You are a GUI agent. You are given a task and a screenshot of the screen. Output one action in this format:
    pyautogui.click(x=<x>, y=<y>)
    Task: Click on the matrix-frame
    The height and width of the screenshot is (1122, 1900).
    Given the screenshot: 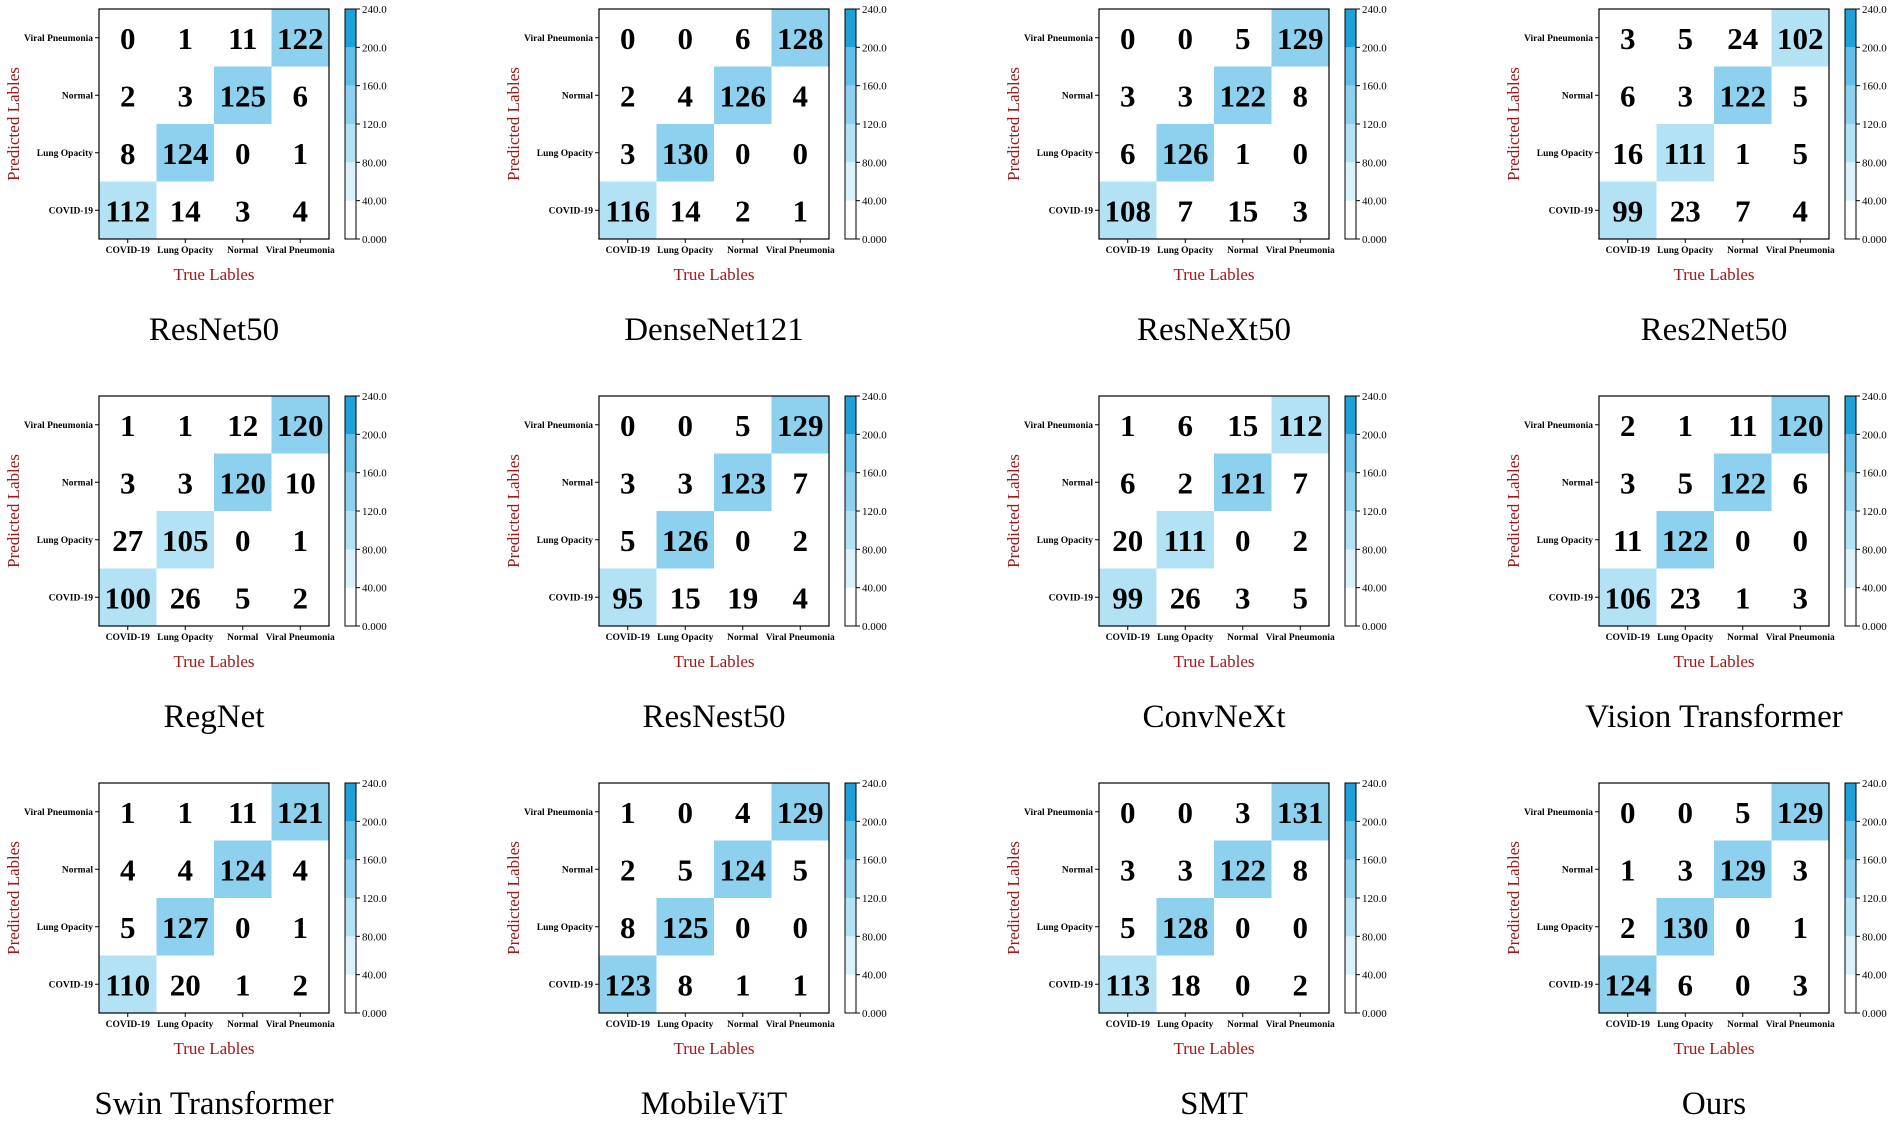 What is the action you would take?
    pyautogui.click(x=714, y=124)
    